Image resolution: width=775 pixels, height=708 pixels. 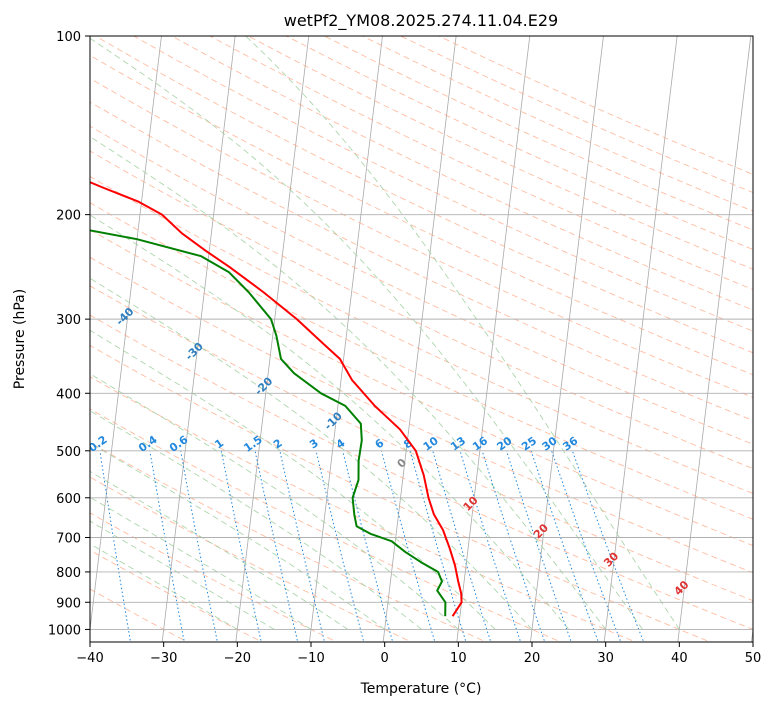 What do you see at coordinates (163, 658) in the screenshot?
I see `x-tick-label: −30` at bounding box center [163, 658].